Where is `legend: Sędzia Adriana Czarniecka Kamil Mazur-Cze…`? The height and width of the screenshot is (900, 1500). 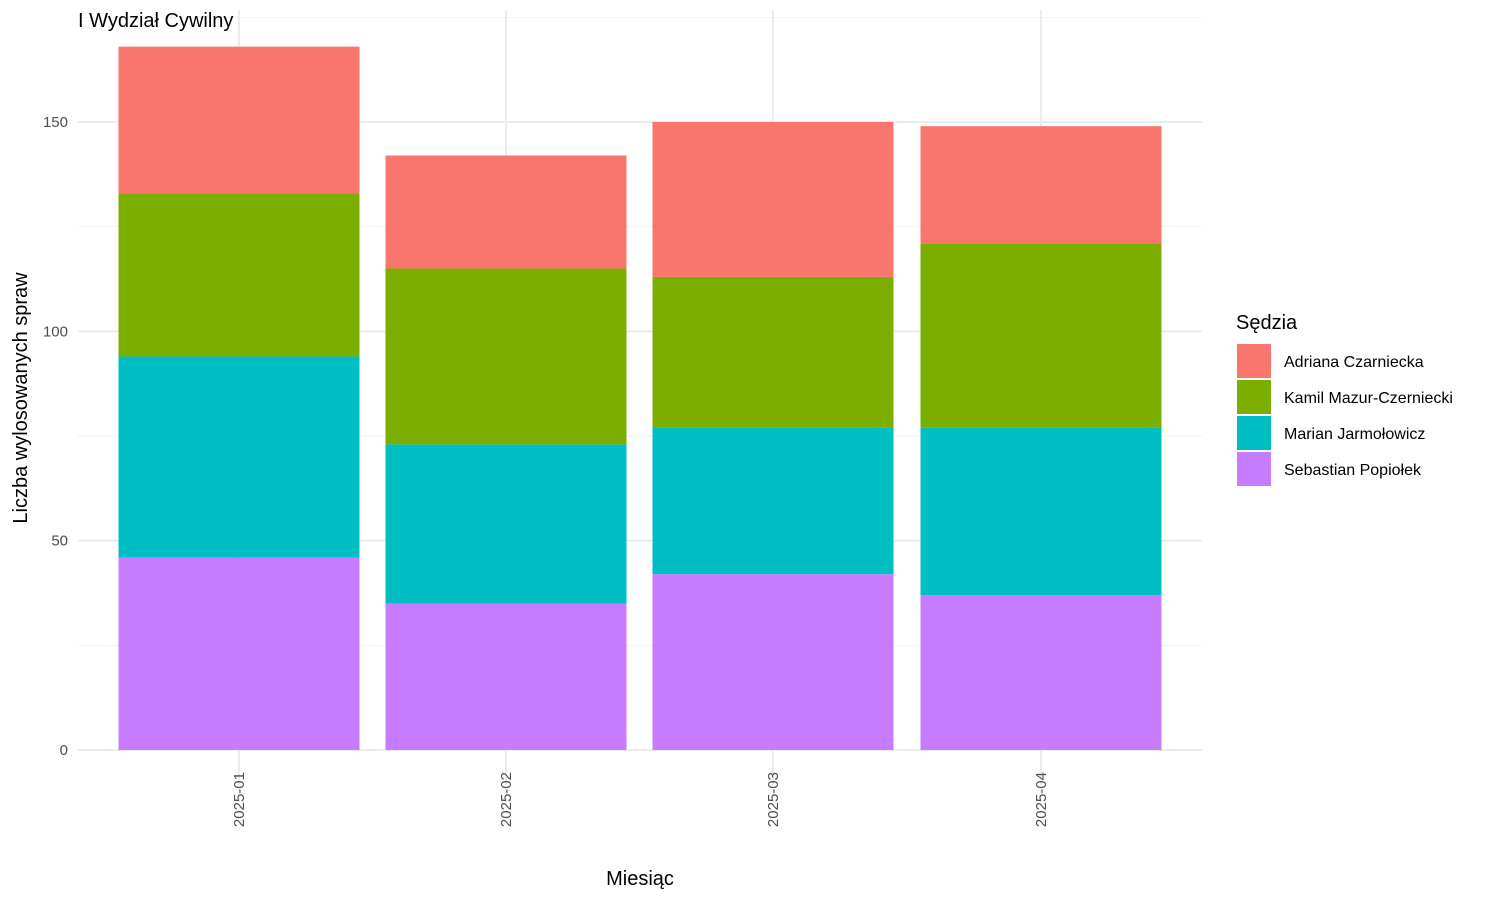 legend: Sędzia Adriana Czarniecka Kamil Mazur-Cze… is located at coordinates (1344, 399).